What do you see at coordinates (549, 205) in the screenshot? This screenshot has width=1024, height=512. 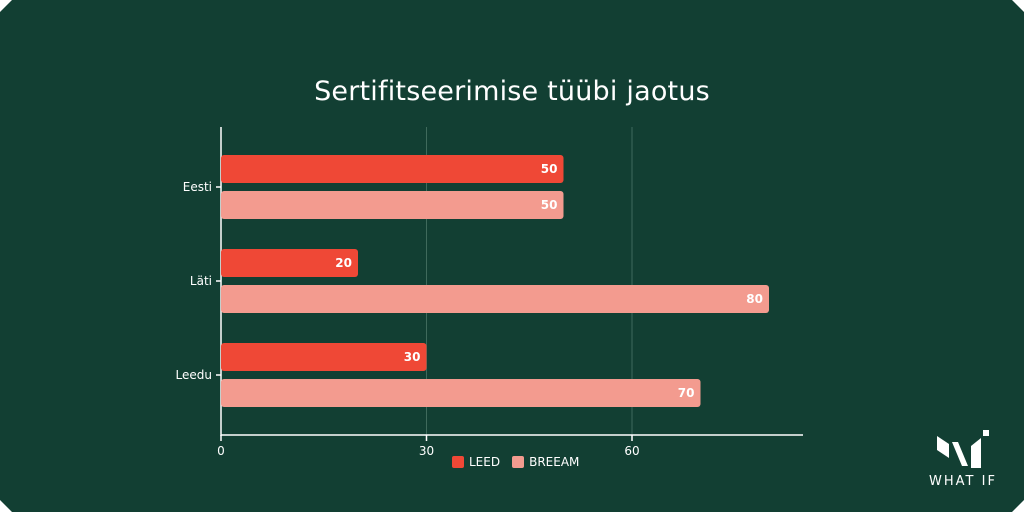 I see `bar-value-label-breeam-0: 50` at bounding box center [549, 205].